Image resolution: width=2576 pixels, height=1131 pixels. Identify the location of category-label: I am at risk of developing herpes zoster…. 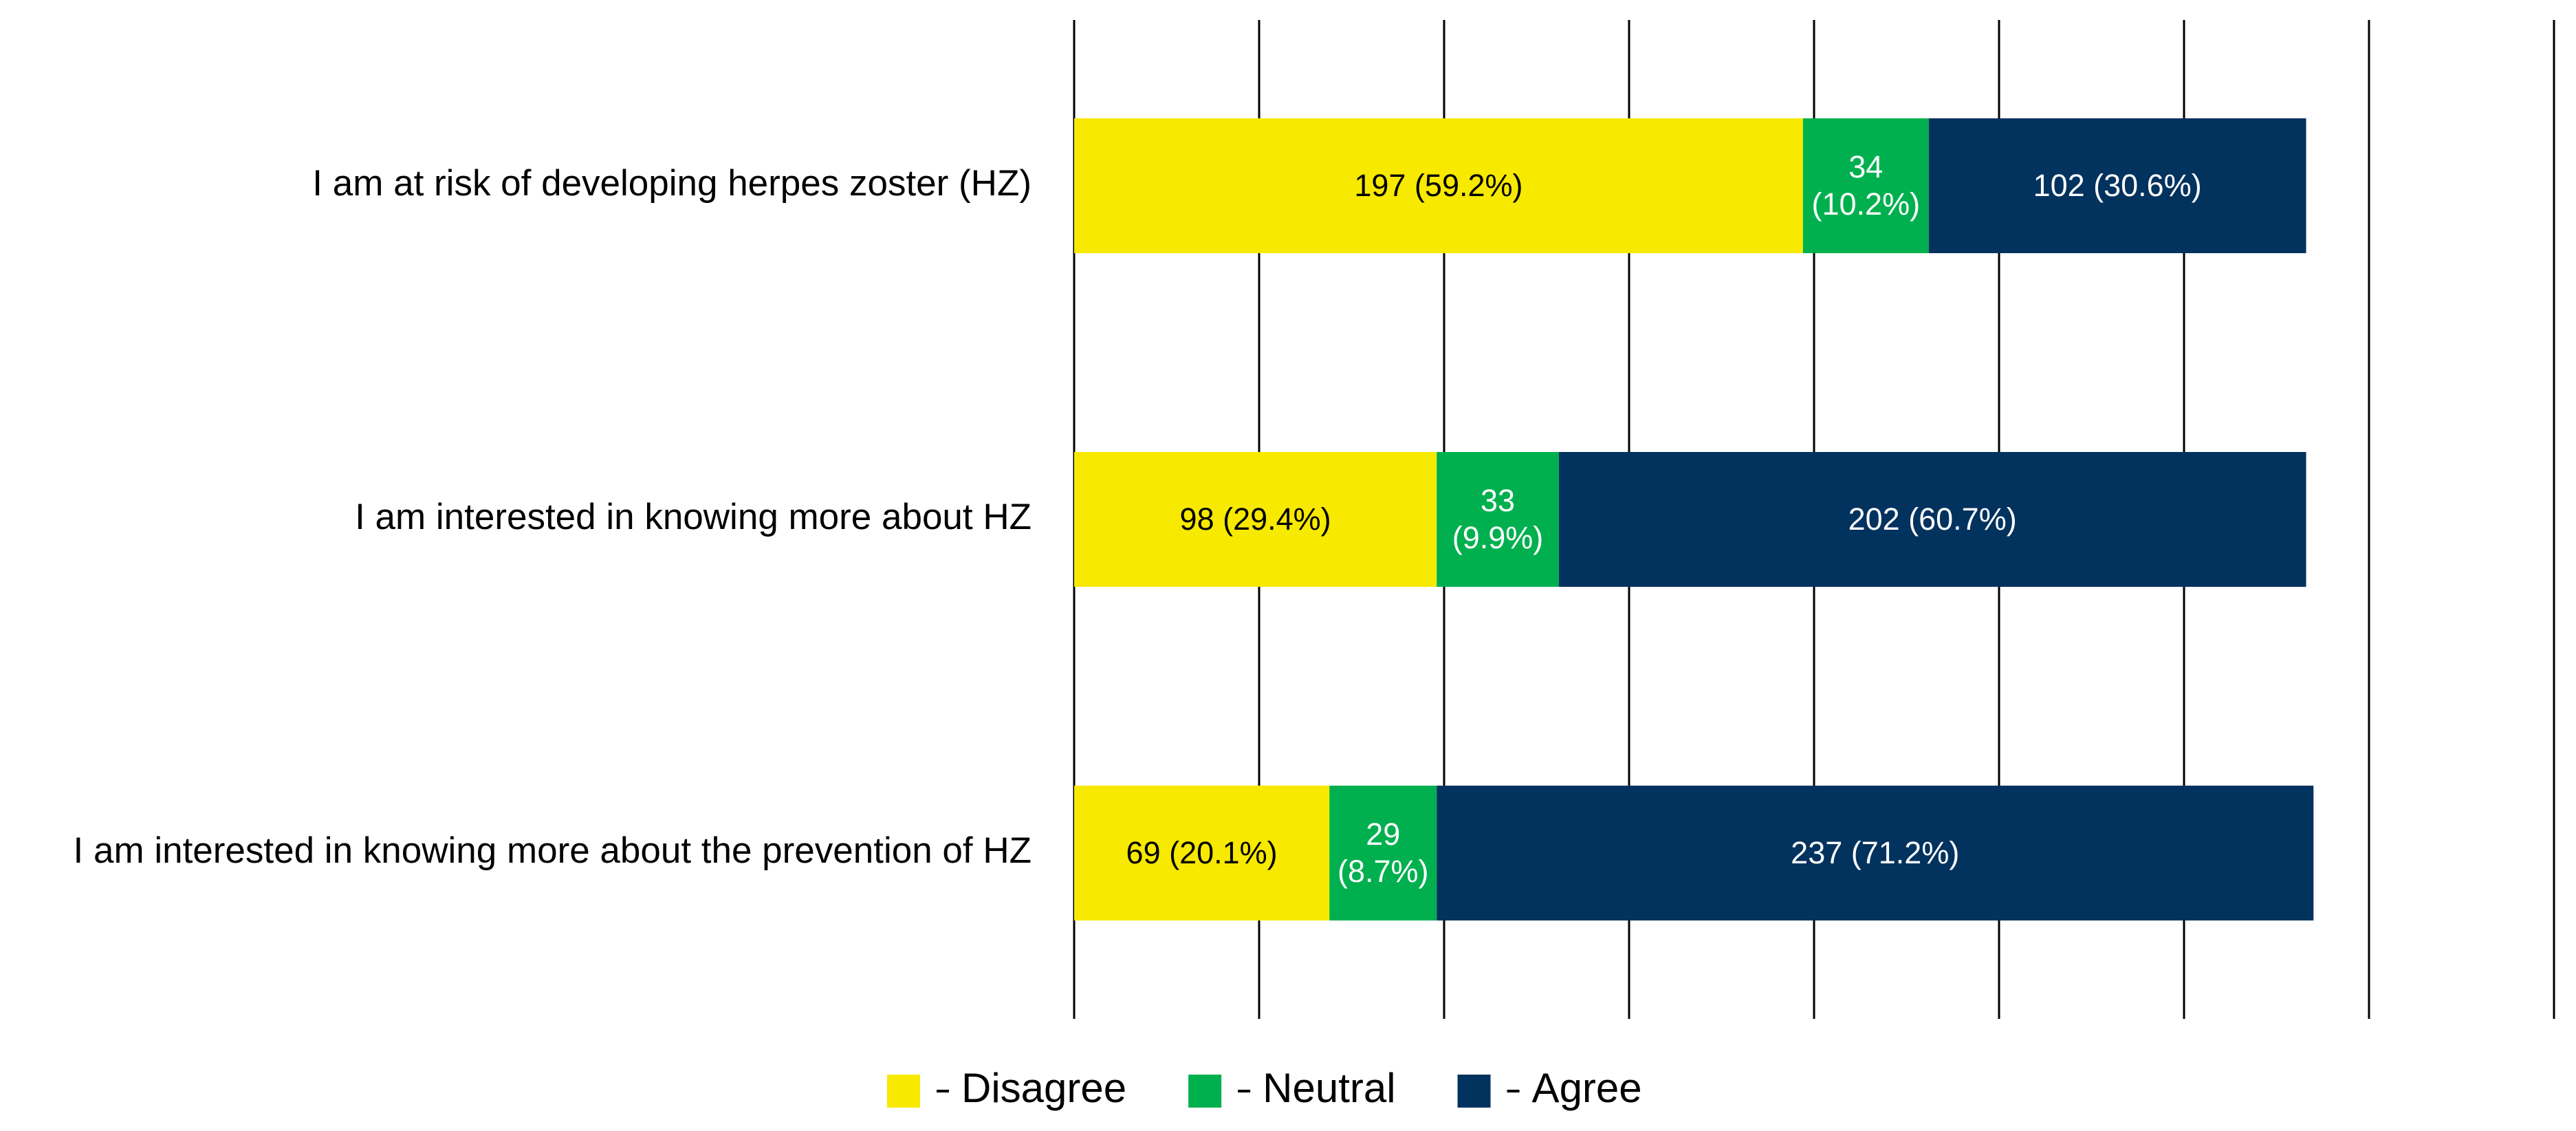
(672, 183).